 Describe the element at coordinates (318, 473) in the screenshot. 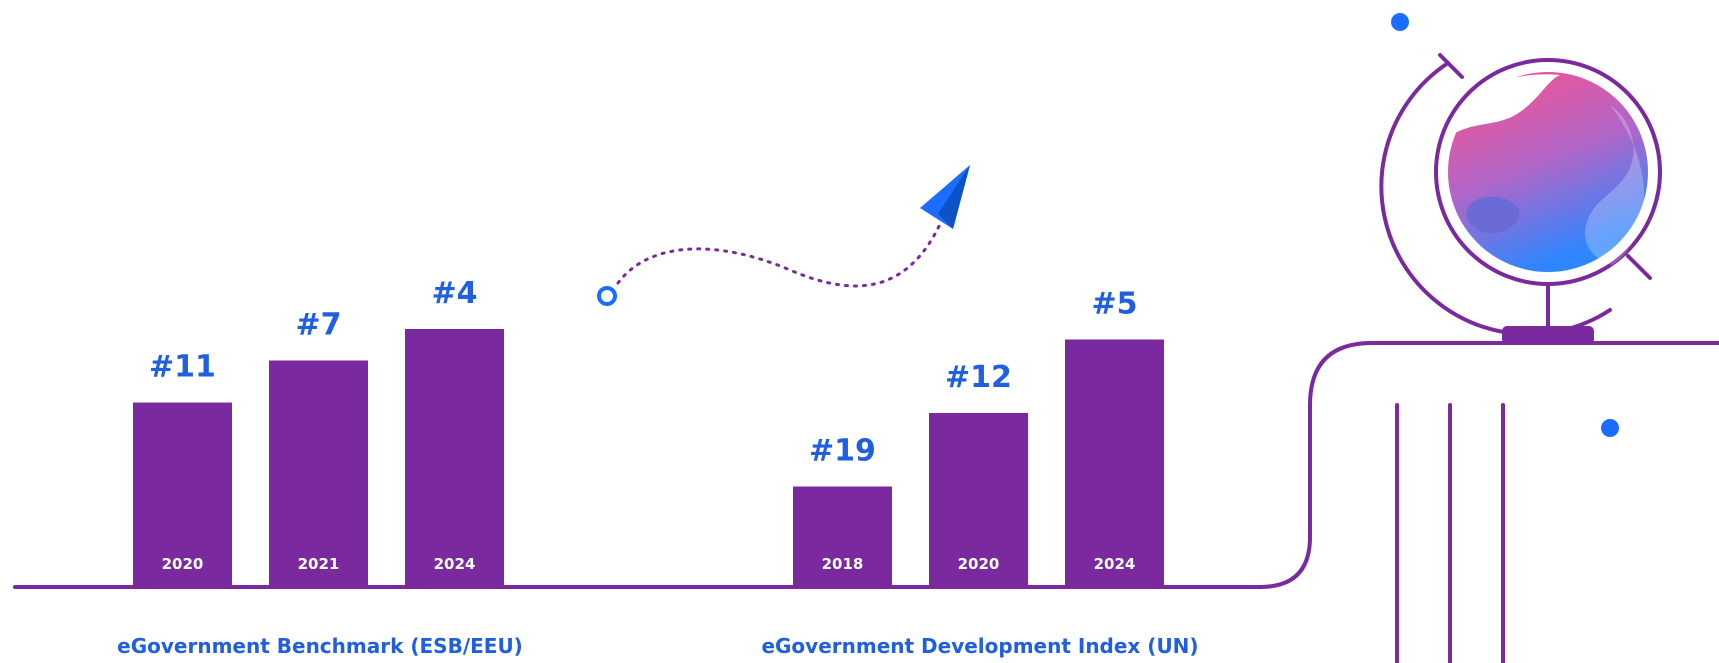

I see `bar-2021` at that location.